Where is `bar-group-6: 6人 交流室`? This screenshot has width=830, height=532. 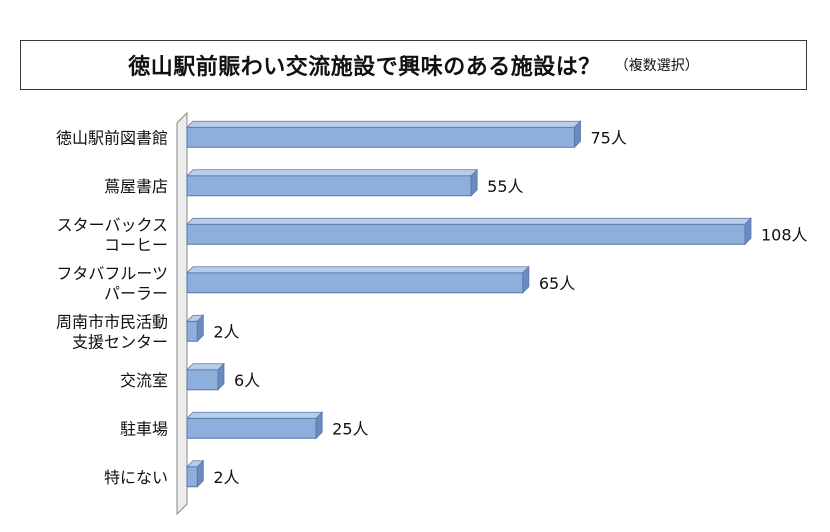
bar-group-6: 6人 交流室 is located at coordinates (190, 376).